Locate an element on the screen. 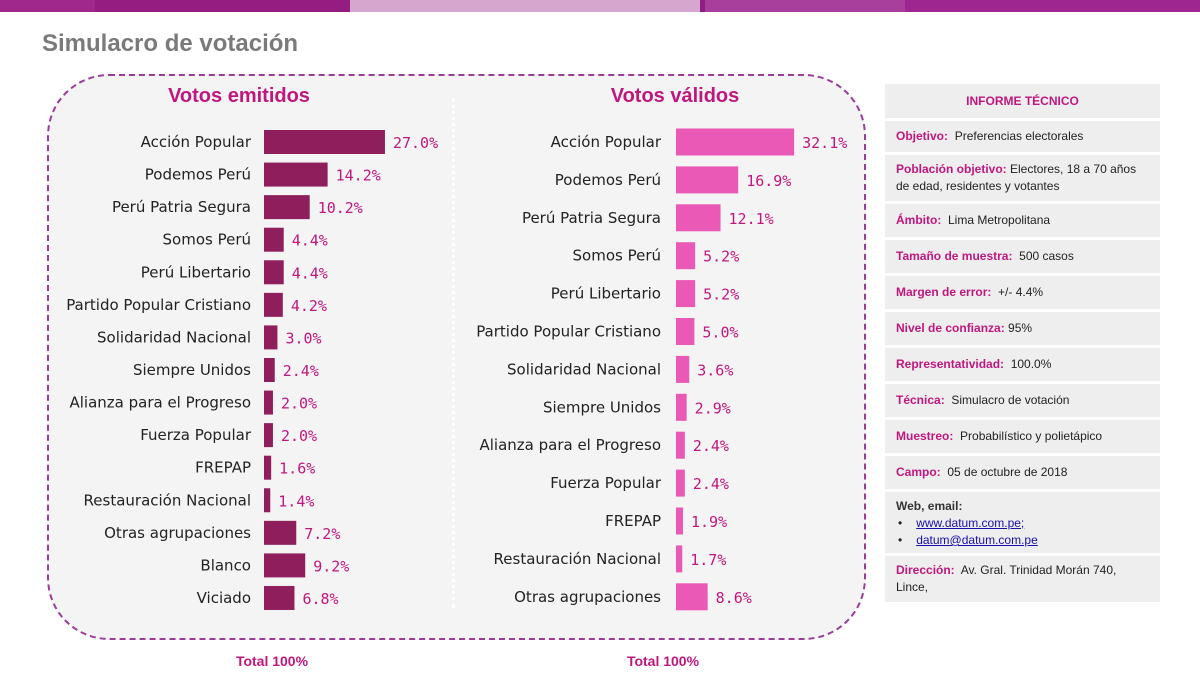 The height and width of the screenshot is (675, 1200). web-links-list: • www.datum.com.pe; • datum@datum.com.pe is located at coordinates (1023, 532).